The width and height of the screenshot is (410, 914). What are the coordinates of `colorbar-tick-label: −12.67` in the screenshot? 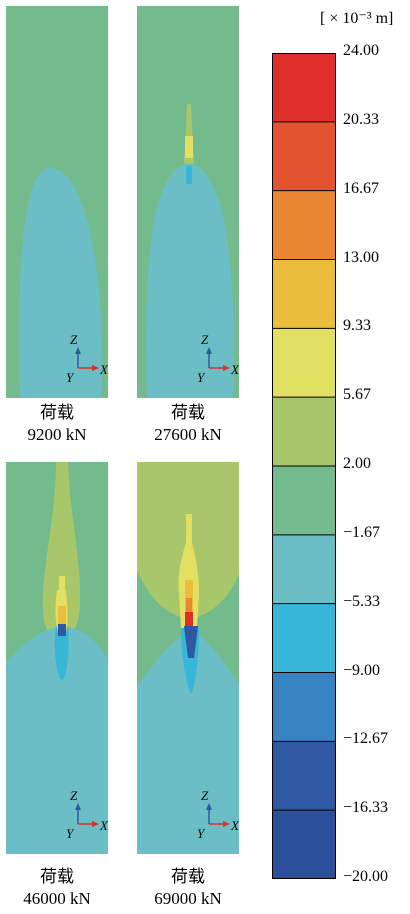 It's located at (366, 739).